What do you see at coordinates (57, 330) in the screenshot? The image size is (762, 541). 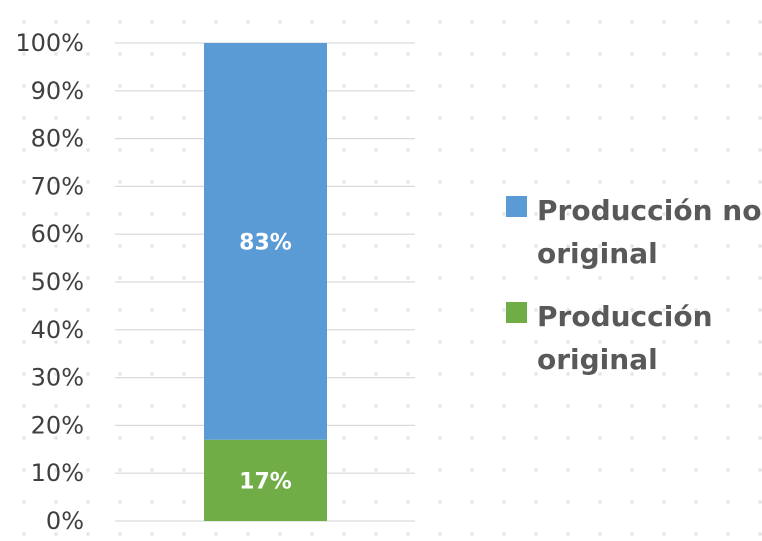 I see `y-tick-label: 40%` at bounding box center [57, 330].